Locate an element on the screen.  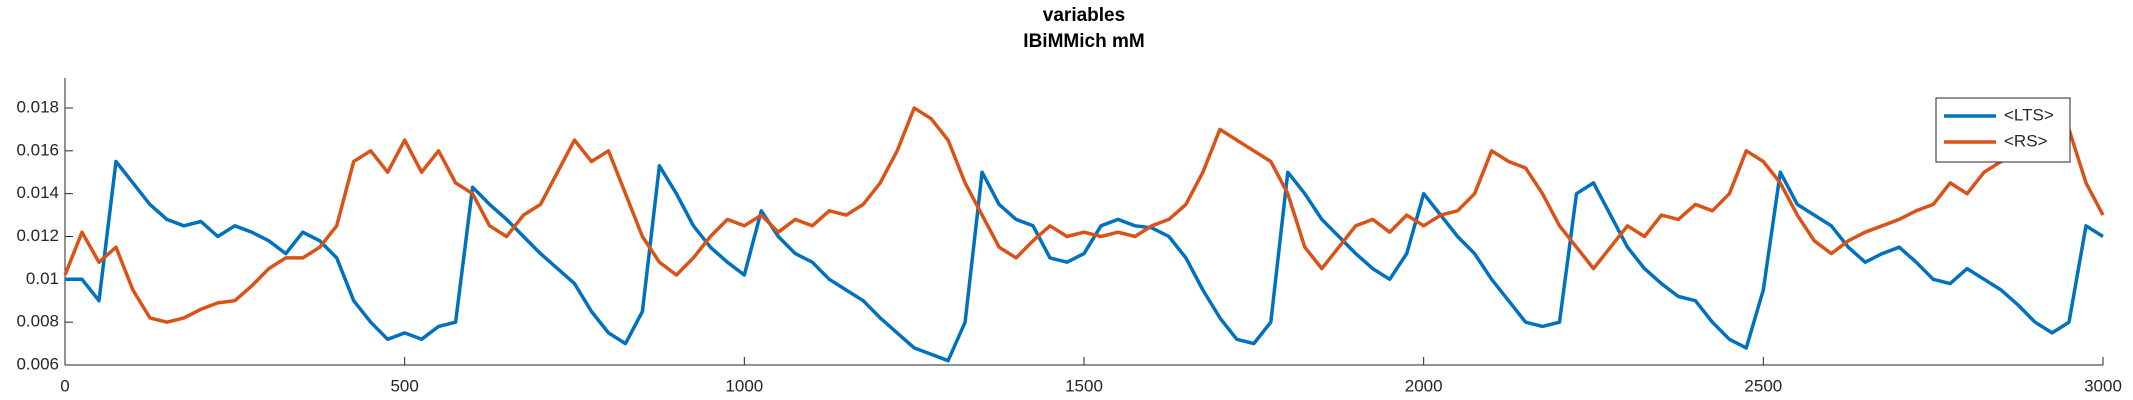
x-tick-label: 1500 is located at coordinates (1084, 385).